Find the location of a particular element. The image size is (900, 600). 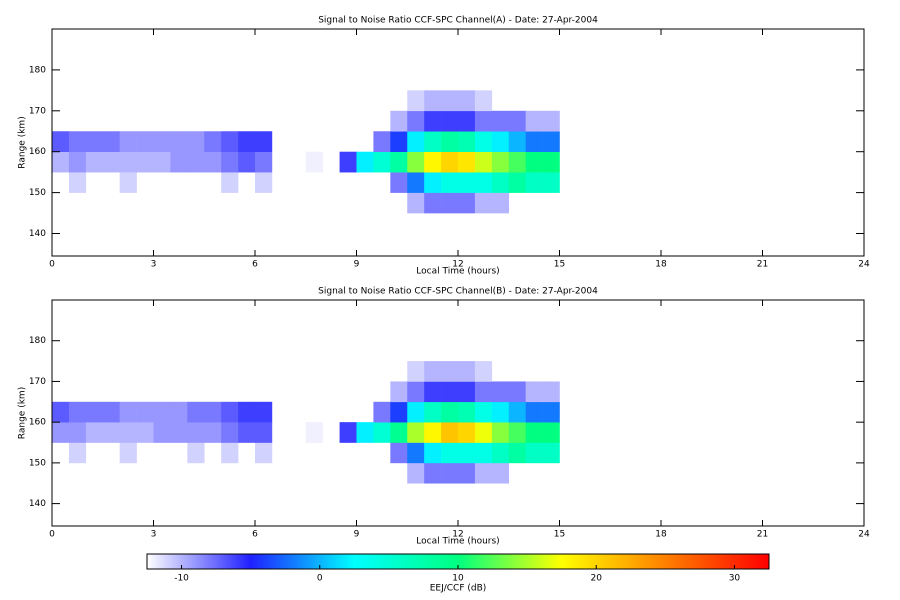

x-tick-label: 12 is located at coordinates (457, 535).